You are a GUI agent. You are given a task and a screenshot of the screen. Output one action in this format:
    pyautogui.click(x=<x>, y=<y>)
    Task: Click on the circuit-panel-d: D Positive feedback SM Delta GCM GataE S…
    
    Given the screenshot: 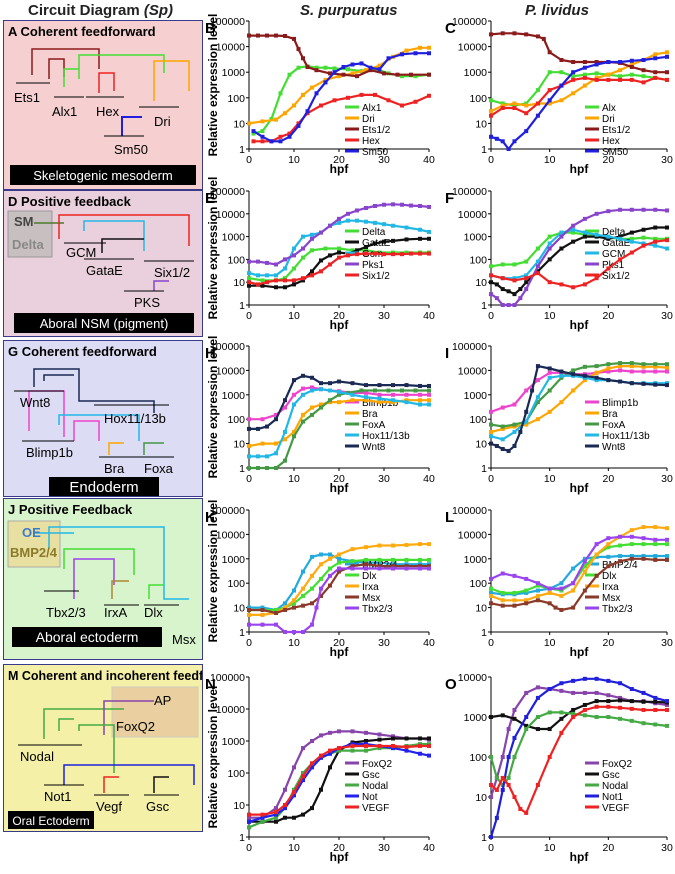 What is the action you would take?
    pyautogui.click(x=103, y=263)
    